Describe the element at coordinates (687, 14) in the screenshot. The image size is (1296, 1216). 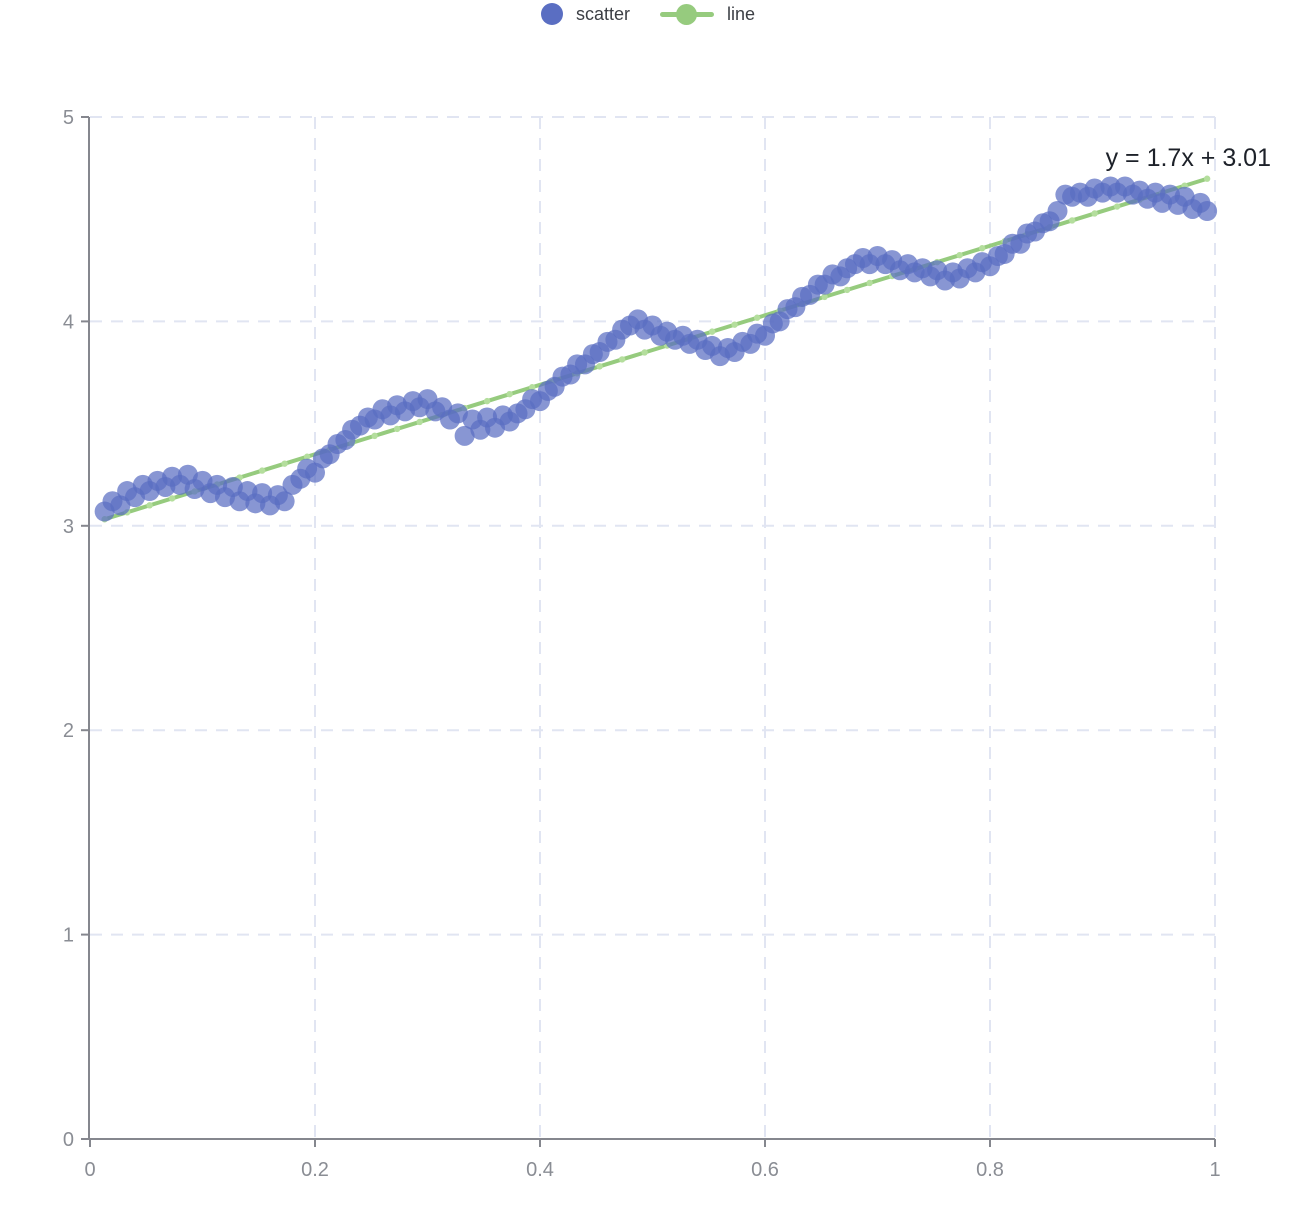
I see `line-legend-marker-icon` at that location.